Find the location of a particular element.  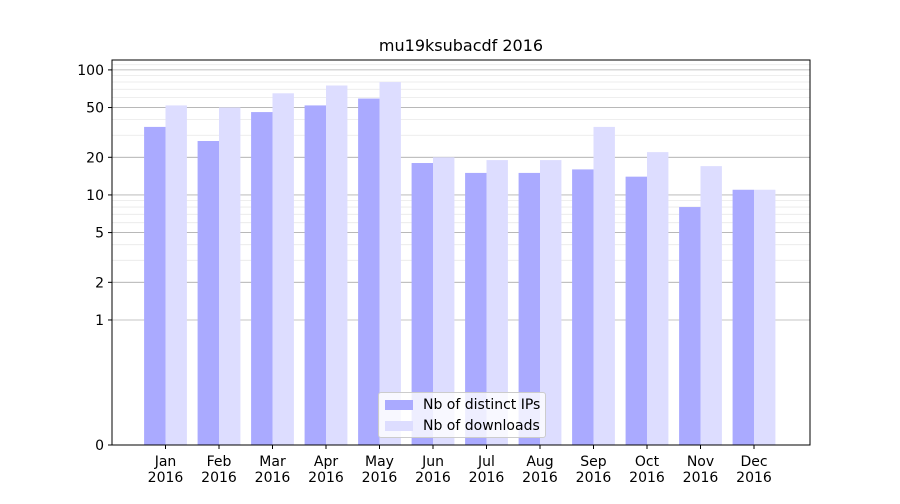

x-tick-label: Mar 2016 is located at coordinates (273, 470).